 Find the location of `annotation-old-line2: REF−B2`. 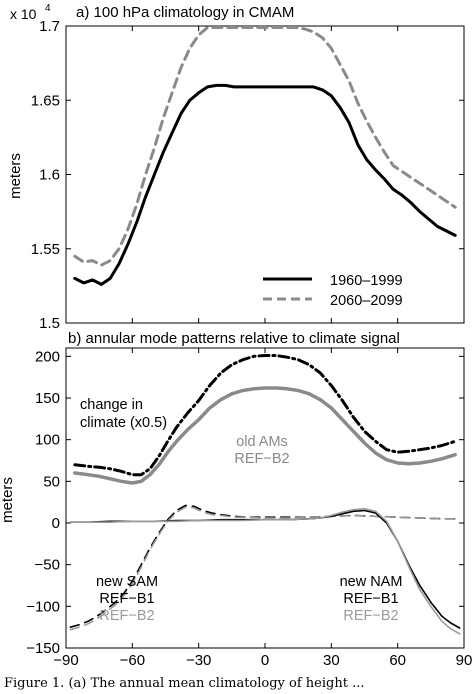

annotation-old-line2: REF−B2 is located at coordinates (261, 459).